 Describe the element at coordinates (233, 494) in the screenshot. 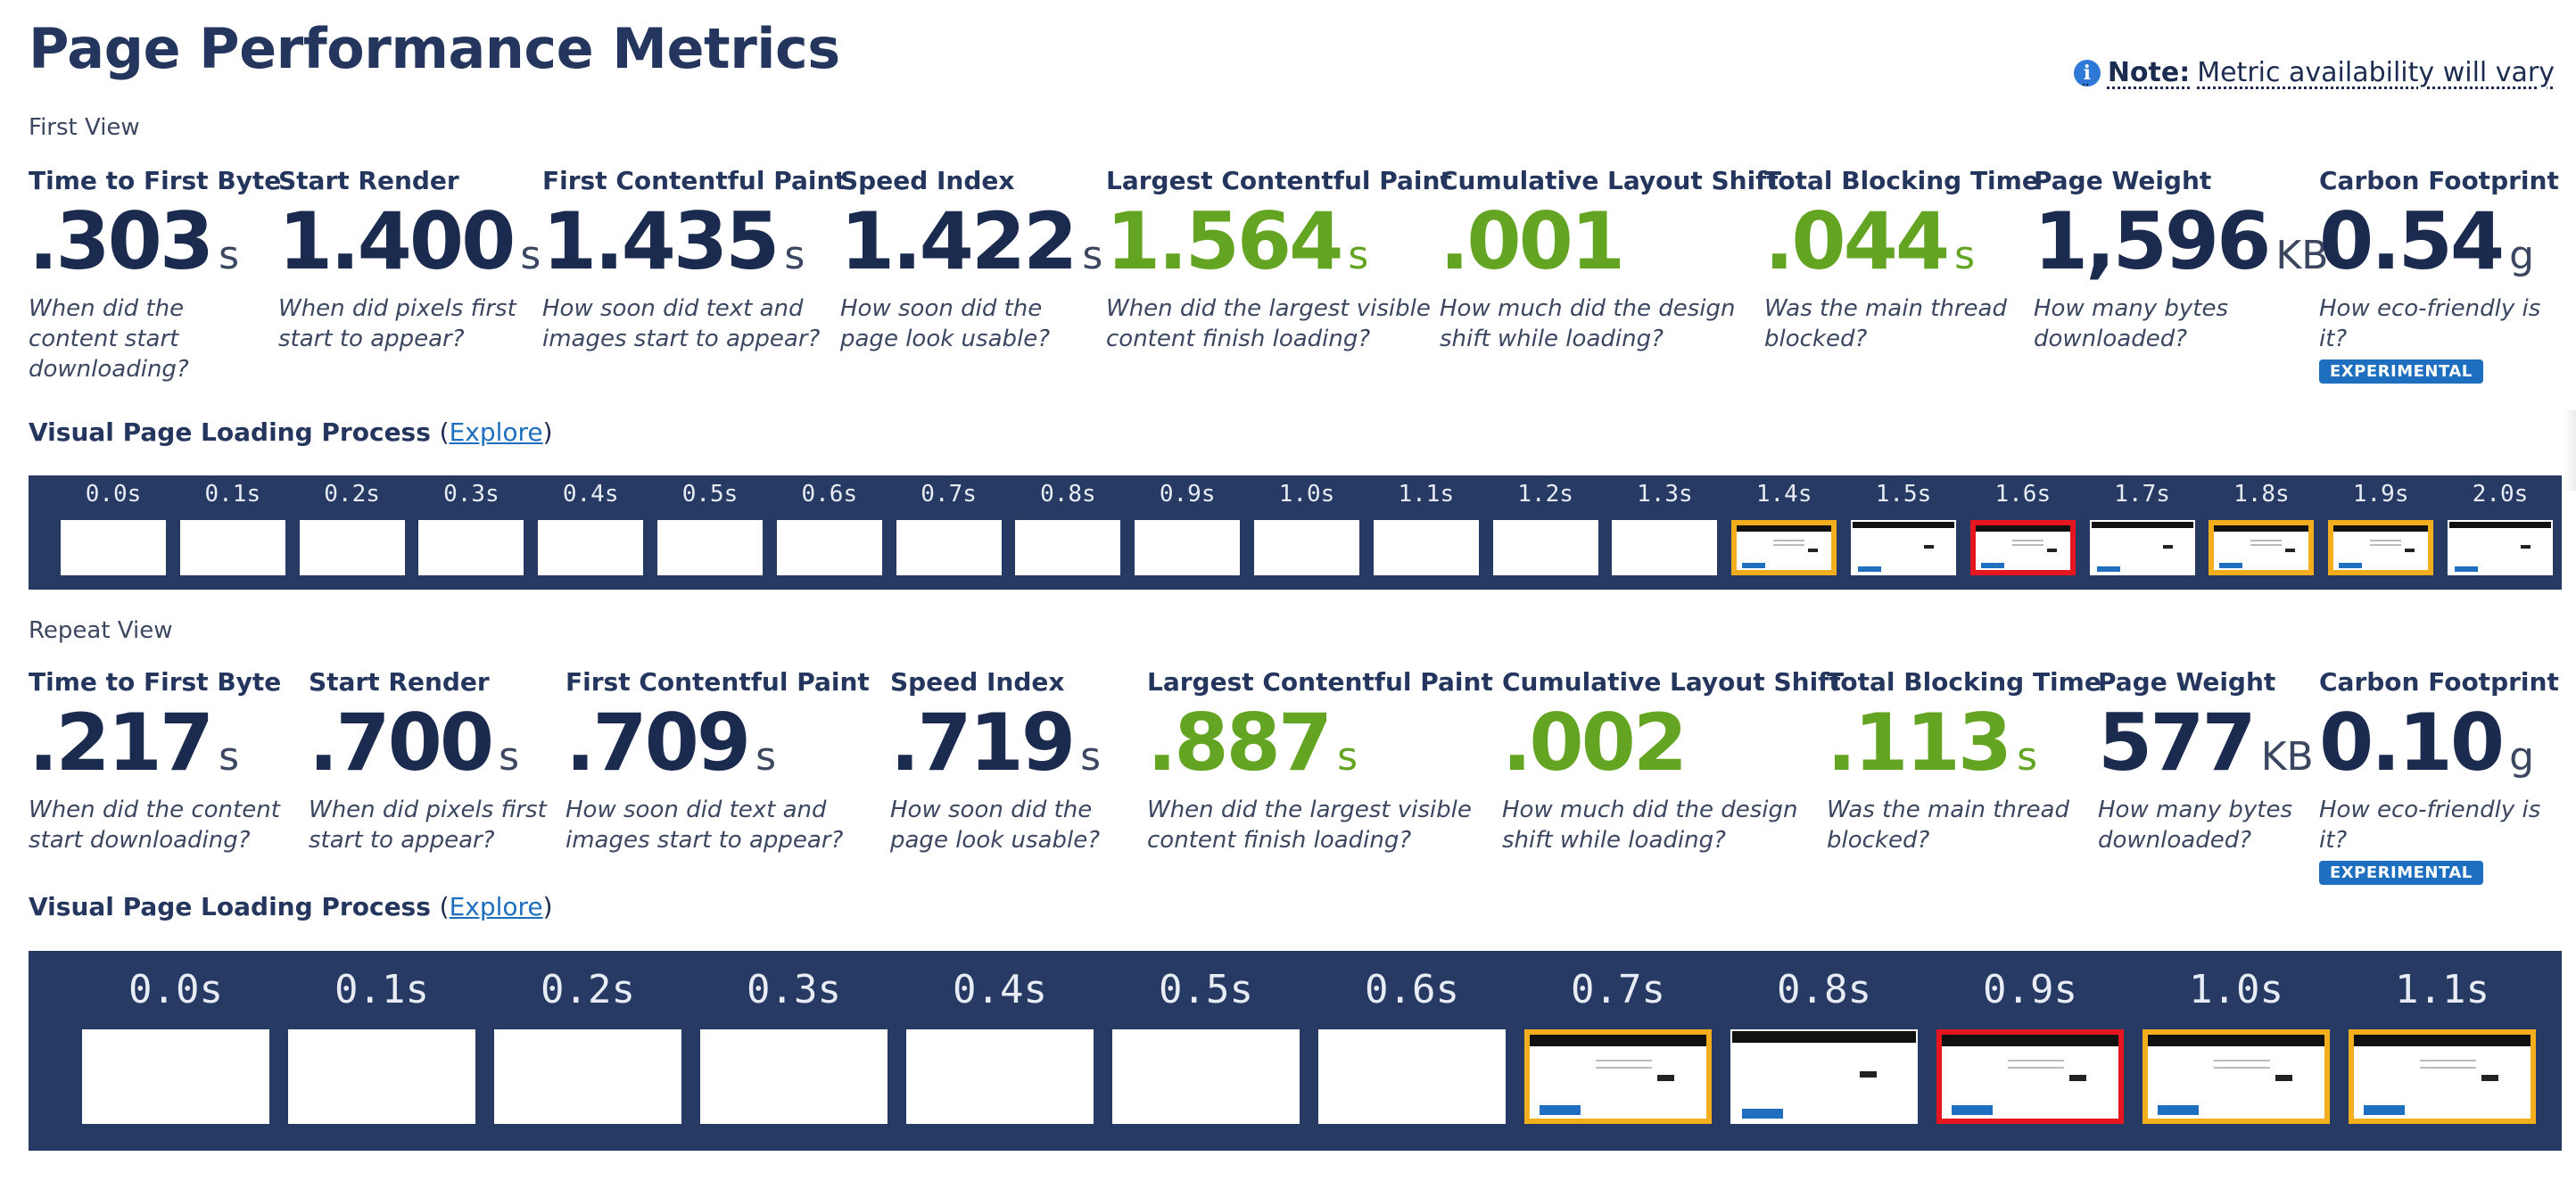

I see `frame-time: 0.1s` at that location.